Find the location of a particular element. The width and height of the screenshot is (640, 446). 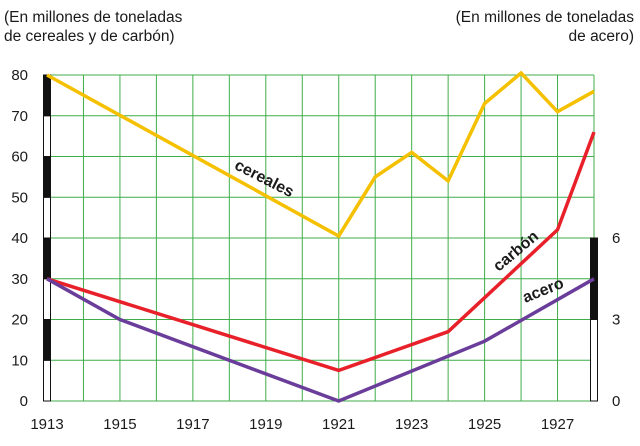

left-y-tick-label: 60 is located at coordinates (19, 157).